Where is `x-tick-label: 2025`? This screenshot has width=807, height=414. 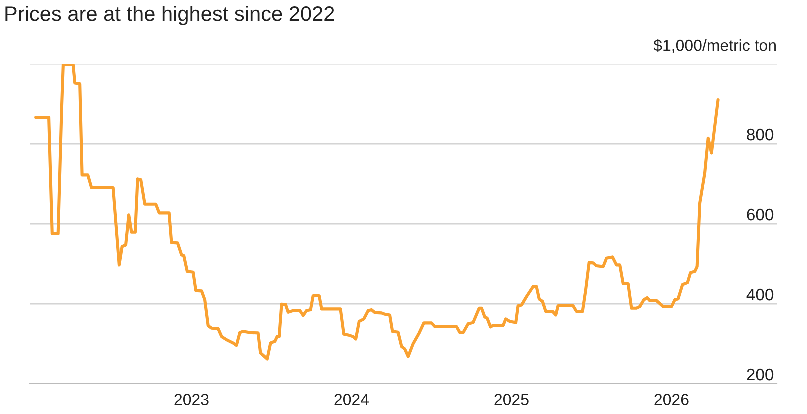
x-tick-label: 2025 is located at coordinates (511, 400).